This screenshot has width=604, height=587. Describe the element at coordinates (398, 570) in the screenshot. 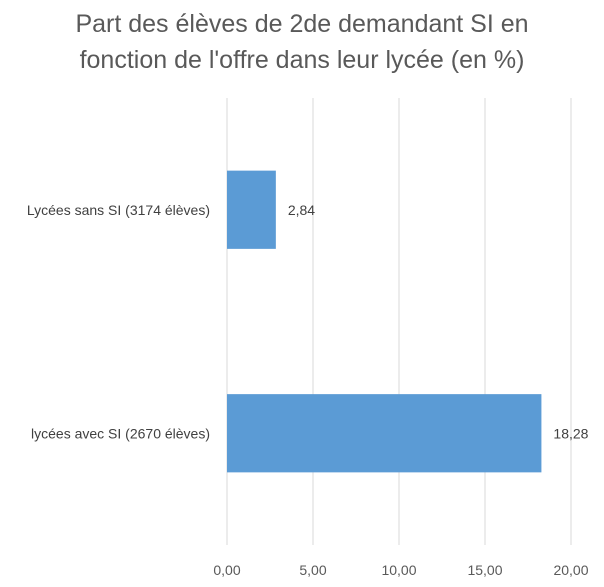

I see `x-tick-label: 10,00` at that location.